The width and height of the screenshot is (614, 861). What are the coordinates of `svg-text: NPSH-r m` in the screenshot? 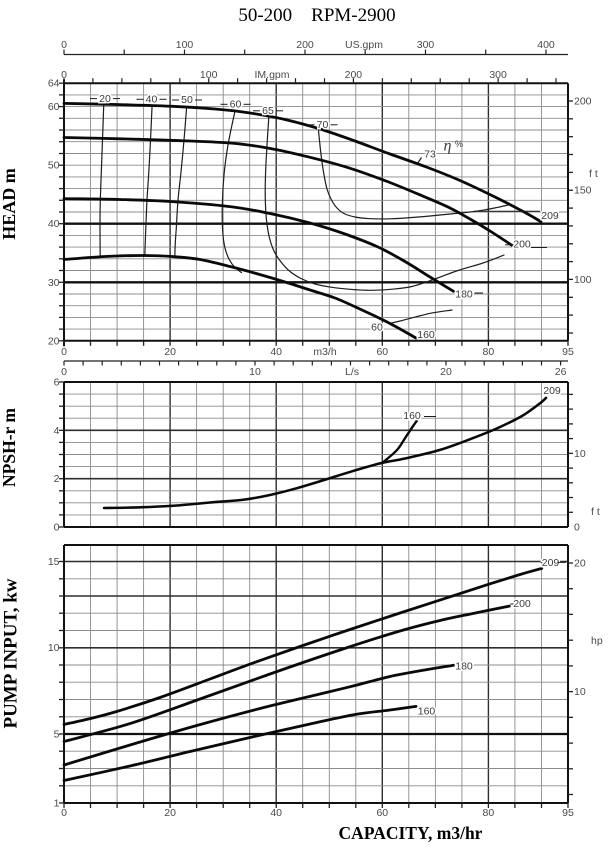 It's located at (9, 447).